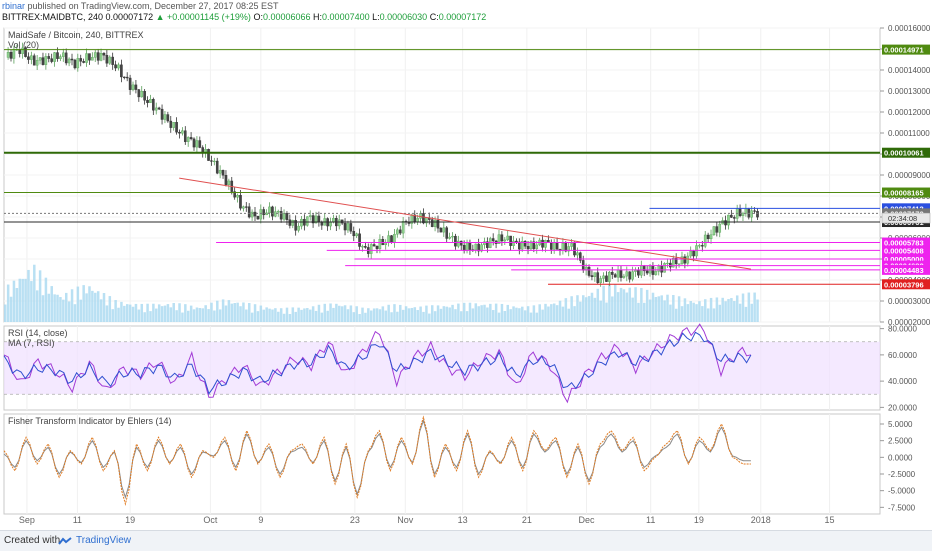 The image size is (932, 551). I want to click on level-price-label: 0.00005000, so click(904, 259).